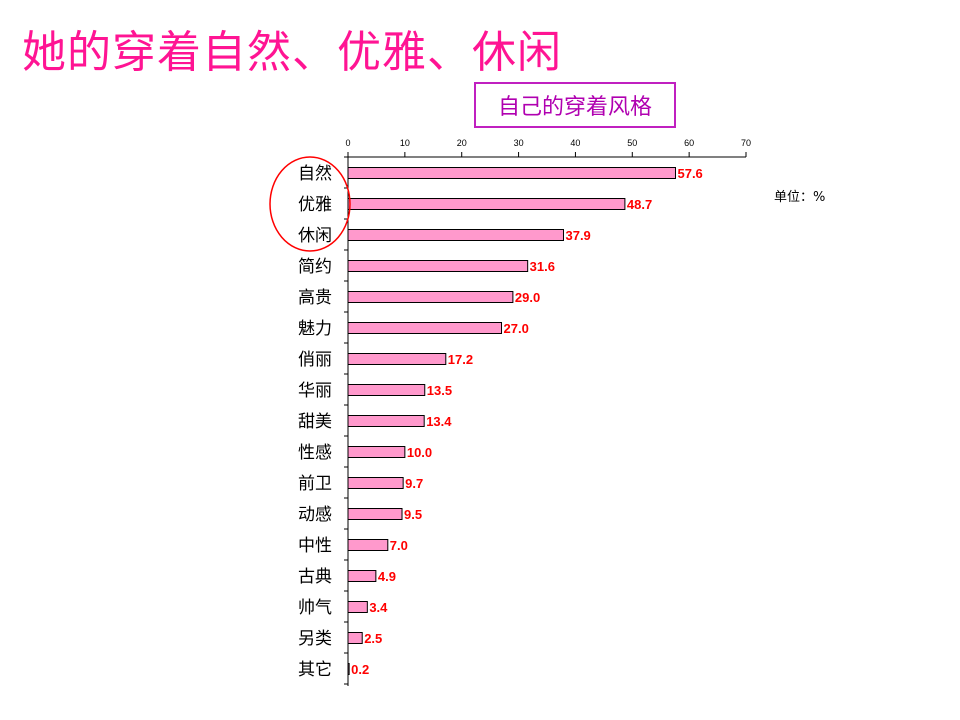 This screenshot has width=960, height=720. I want to click on x-tick-label: 20, so click(462, 143).